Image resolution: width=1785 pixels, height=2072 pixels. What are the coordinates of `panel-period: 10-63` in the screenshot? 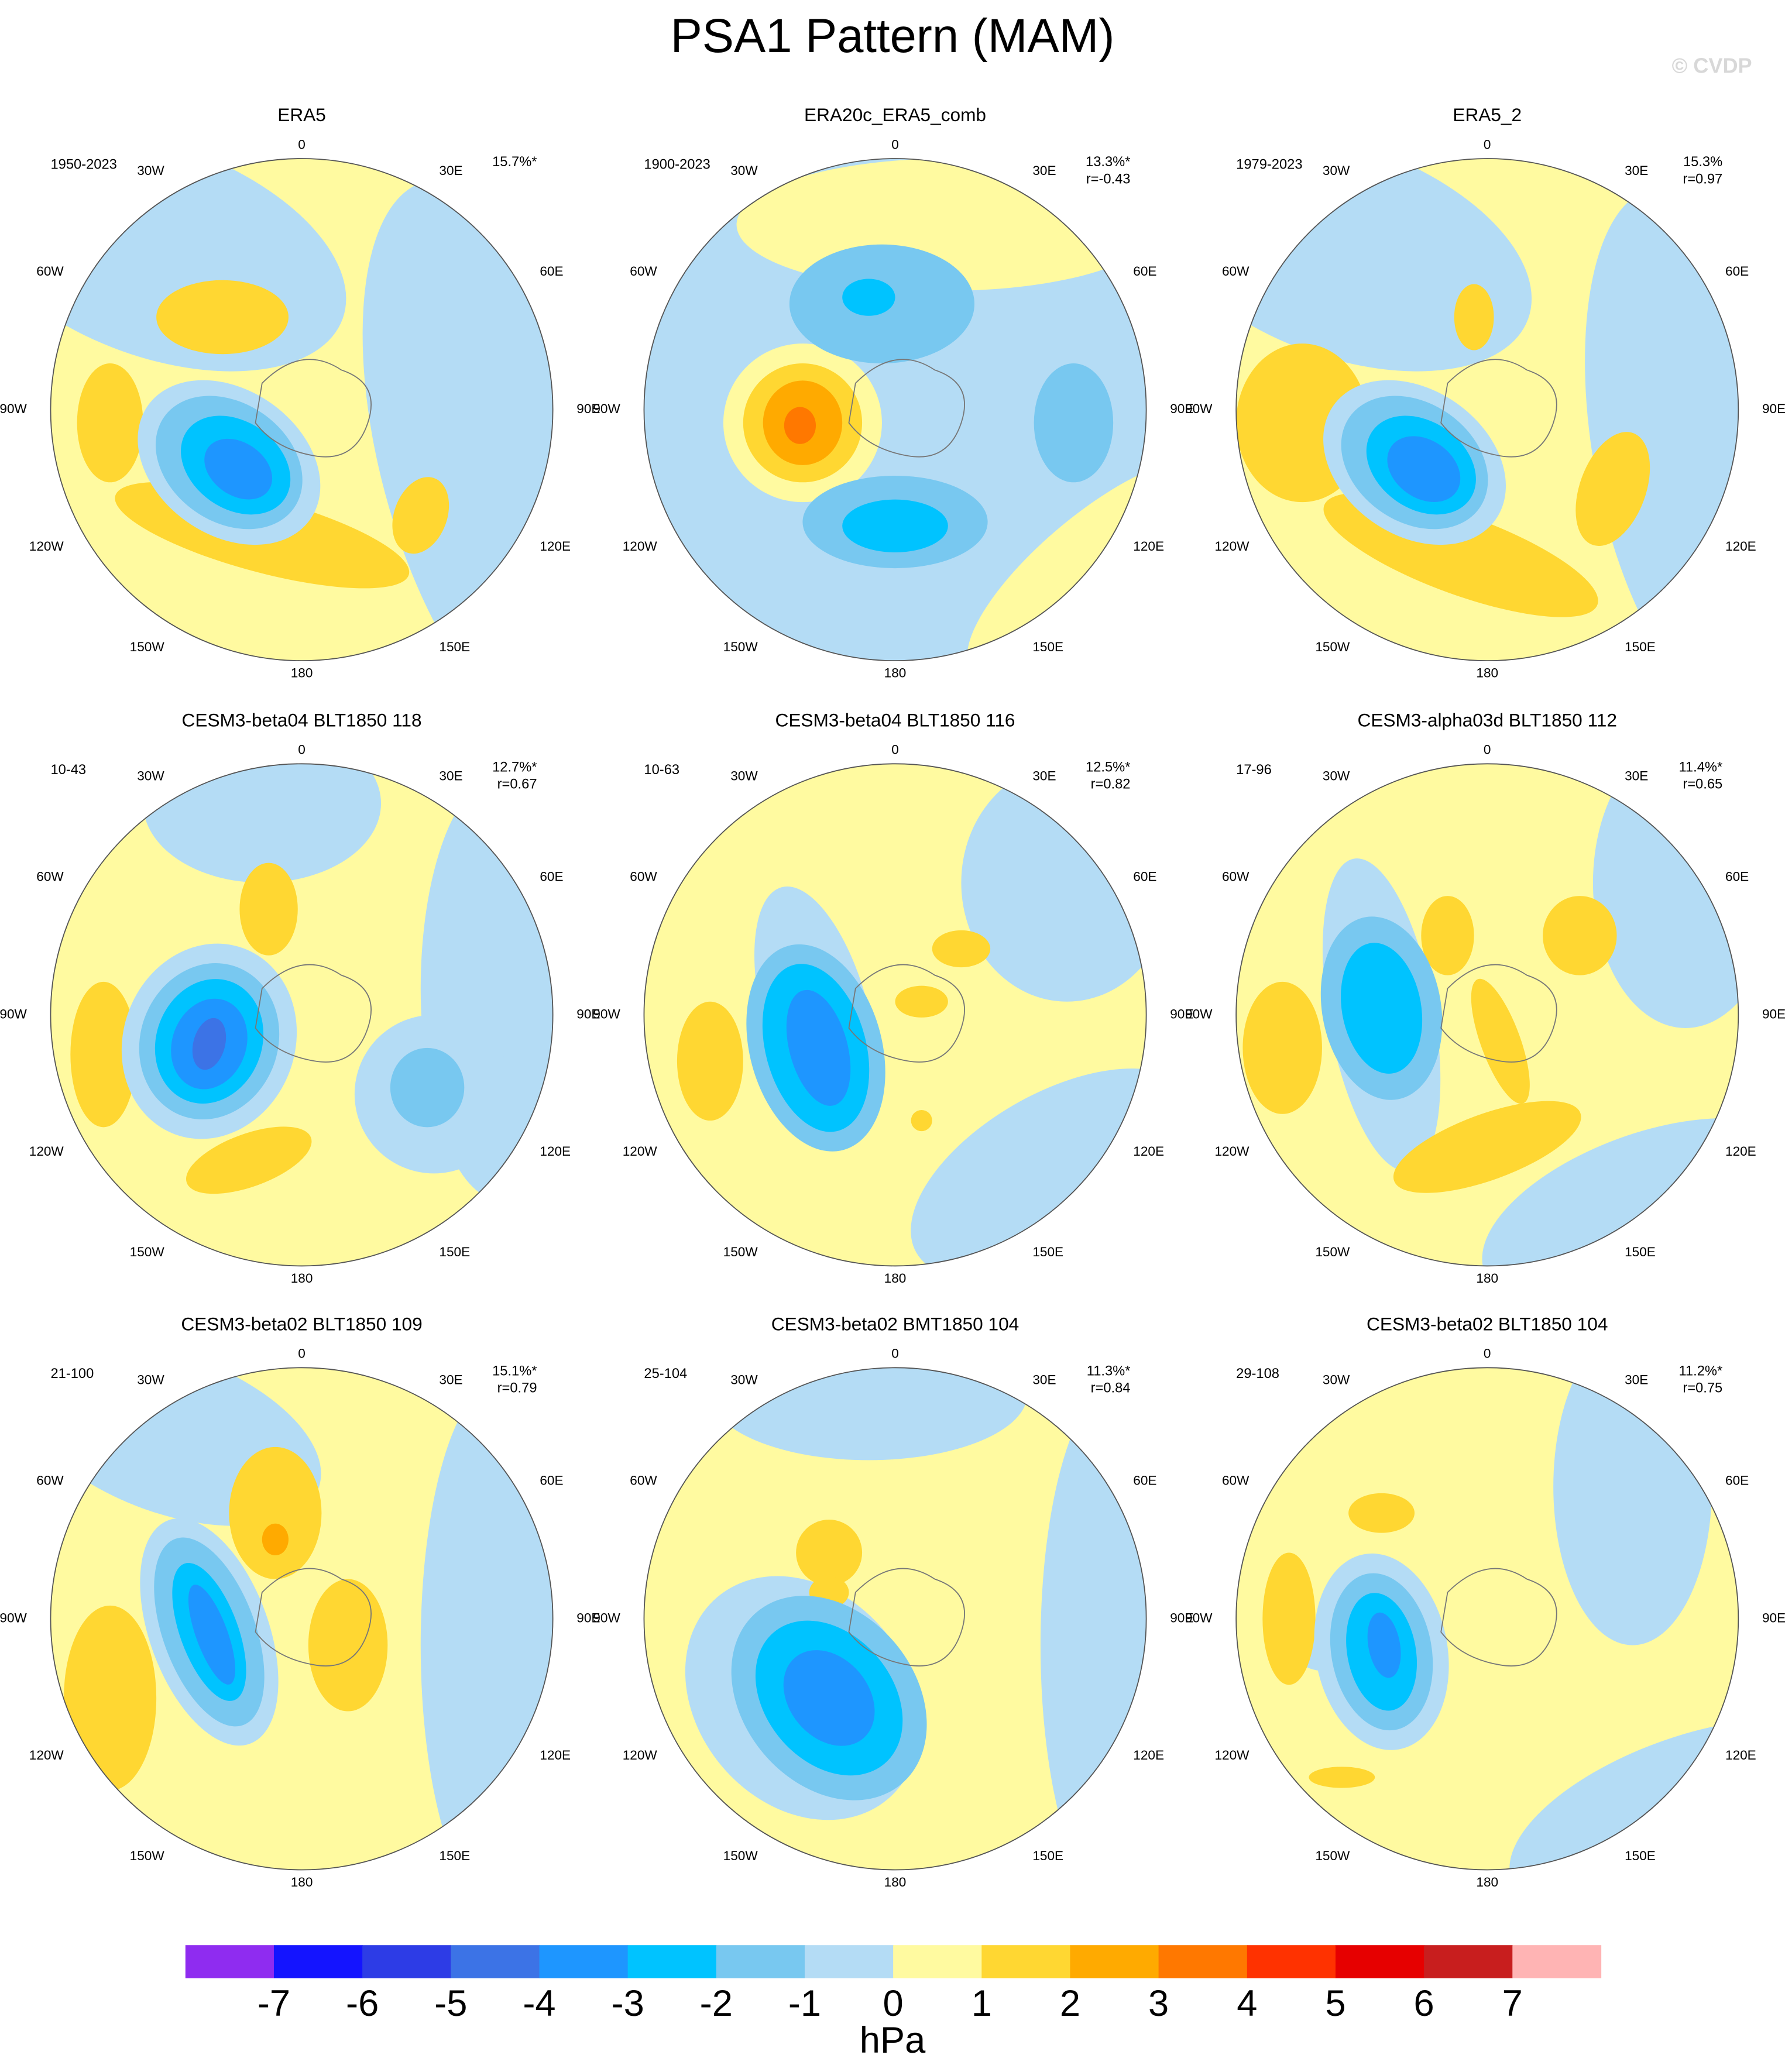 It's located at (661, 770).